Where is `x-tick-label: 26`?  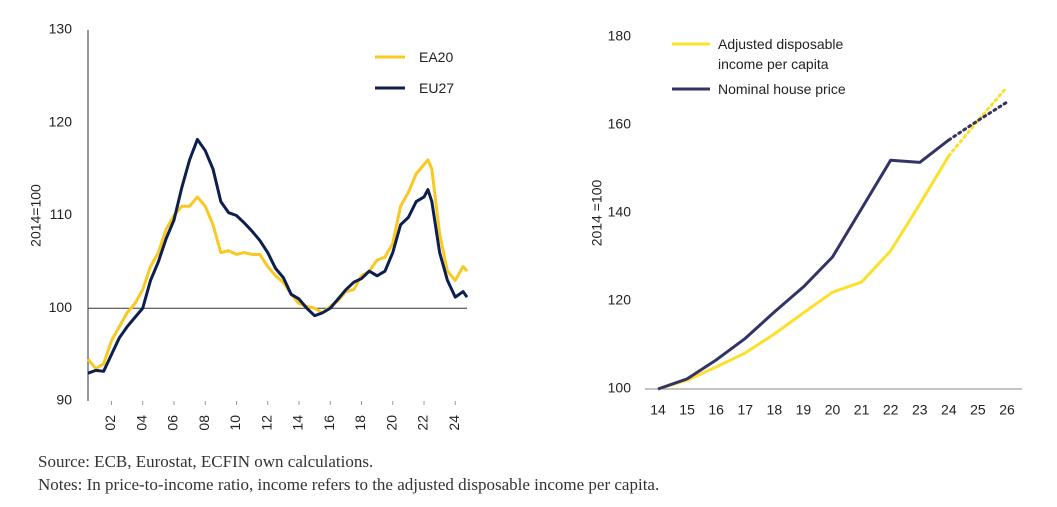 x-tick-label: 26 is located at coordinates (1007, 410).